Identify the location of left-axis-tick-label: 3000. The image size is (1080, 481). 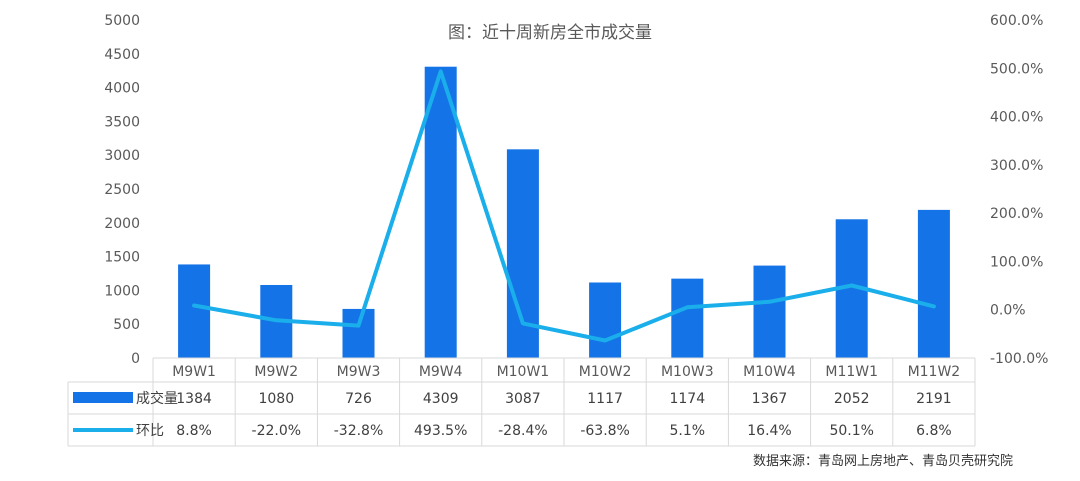
(122, 156).